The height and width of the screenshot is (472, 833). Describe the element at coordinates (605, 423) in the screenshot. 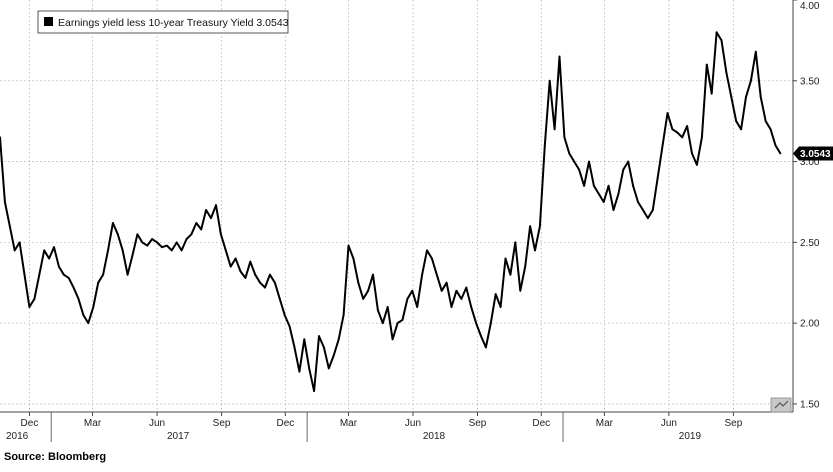

I see `x-tick-label: Mar` at that location.